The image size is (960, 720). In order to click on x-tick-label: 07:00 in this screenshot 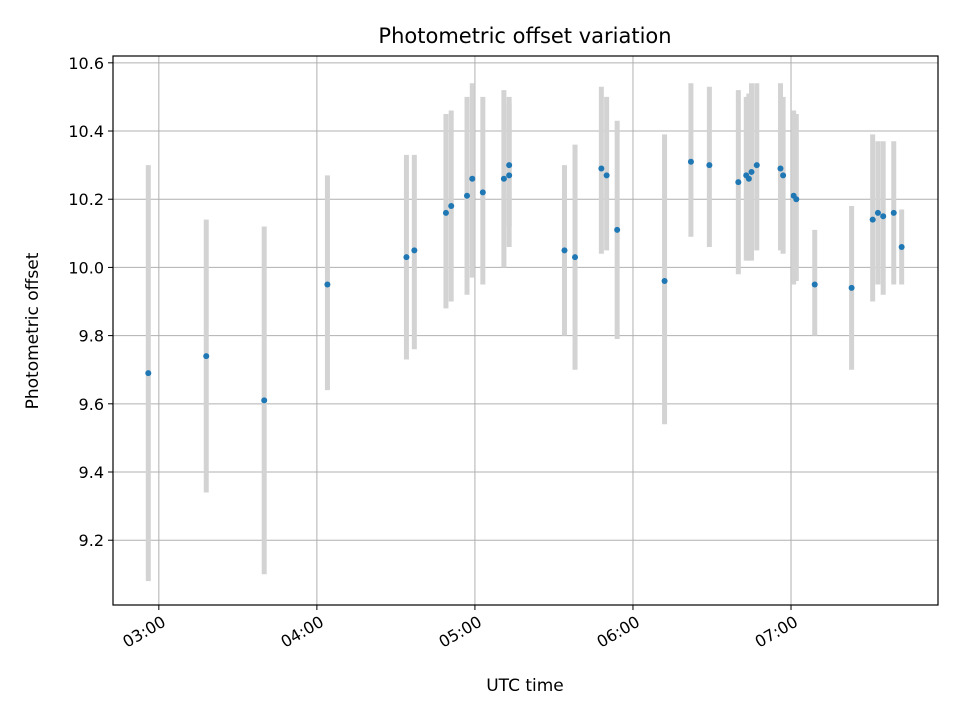, I will do `click(776, 632)`.